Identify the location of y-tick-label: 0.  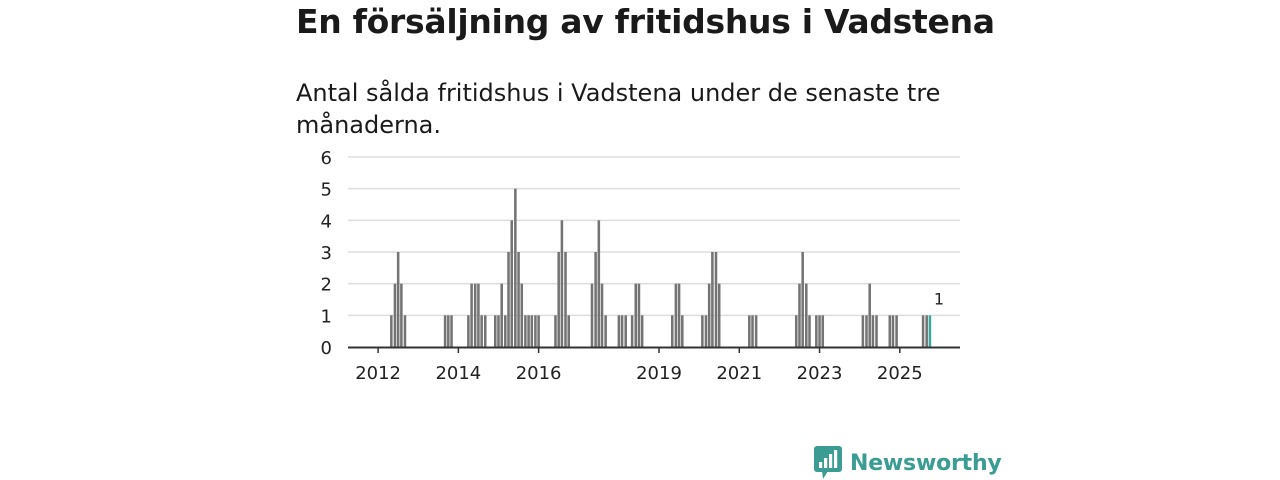
(326, 348).